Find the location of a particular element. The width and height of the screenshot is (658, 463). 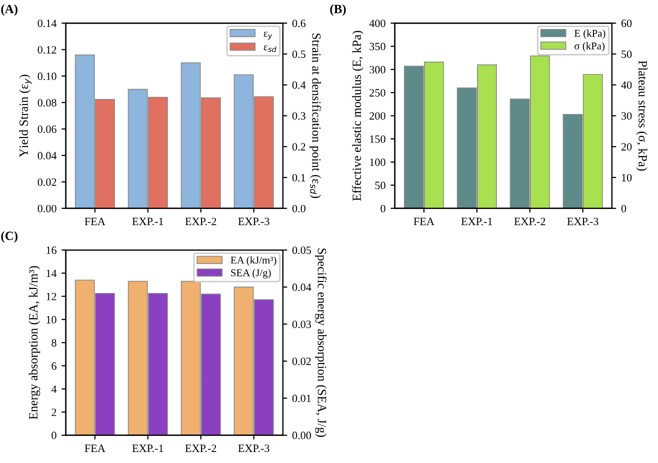

y-tick-label: 50 is located at coordinates (380, 186).